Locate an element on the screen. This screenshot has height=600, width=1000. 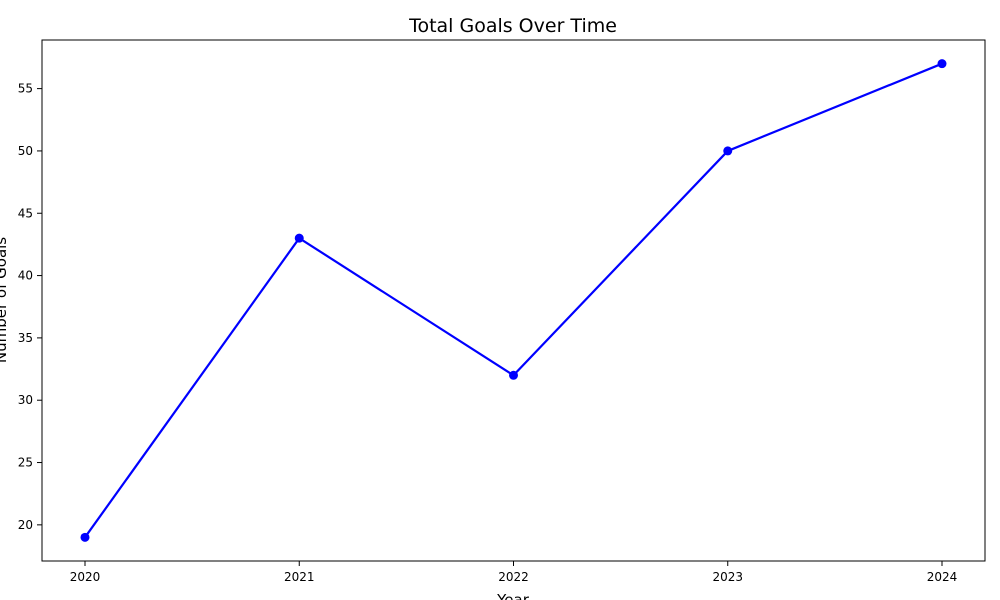
chart-title: Total Goals Over Time is located at coordinates (512, 26).